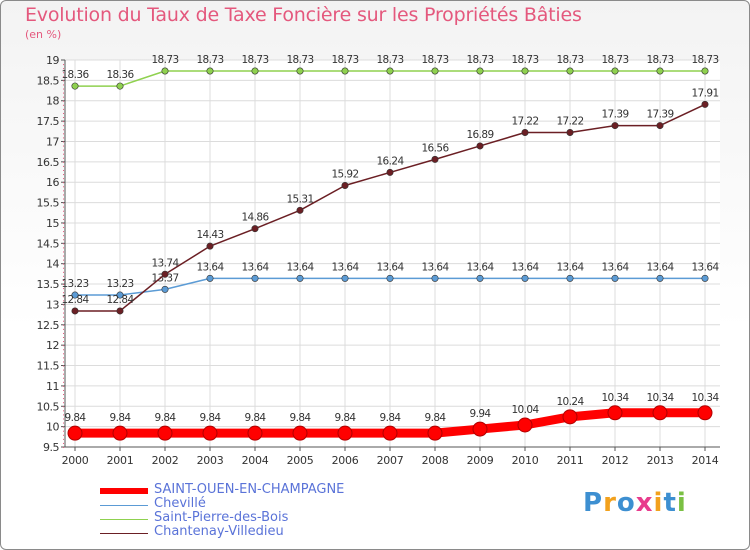  What do you see at coordinates (52, 101) in the screenshot?
I see `y-tick-label: 18` at bounding box center [52, 101].